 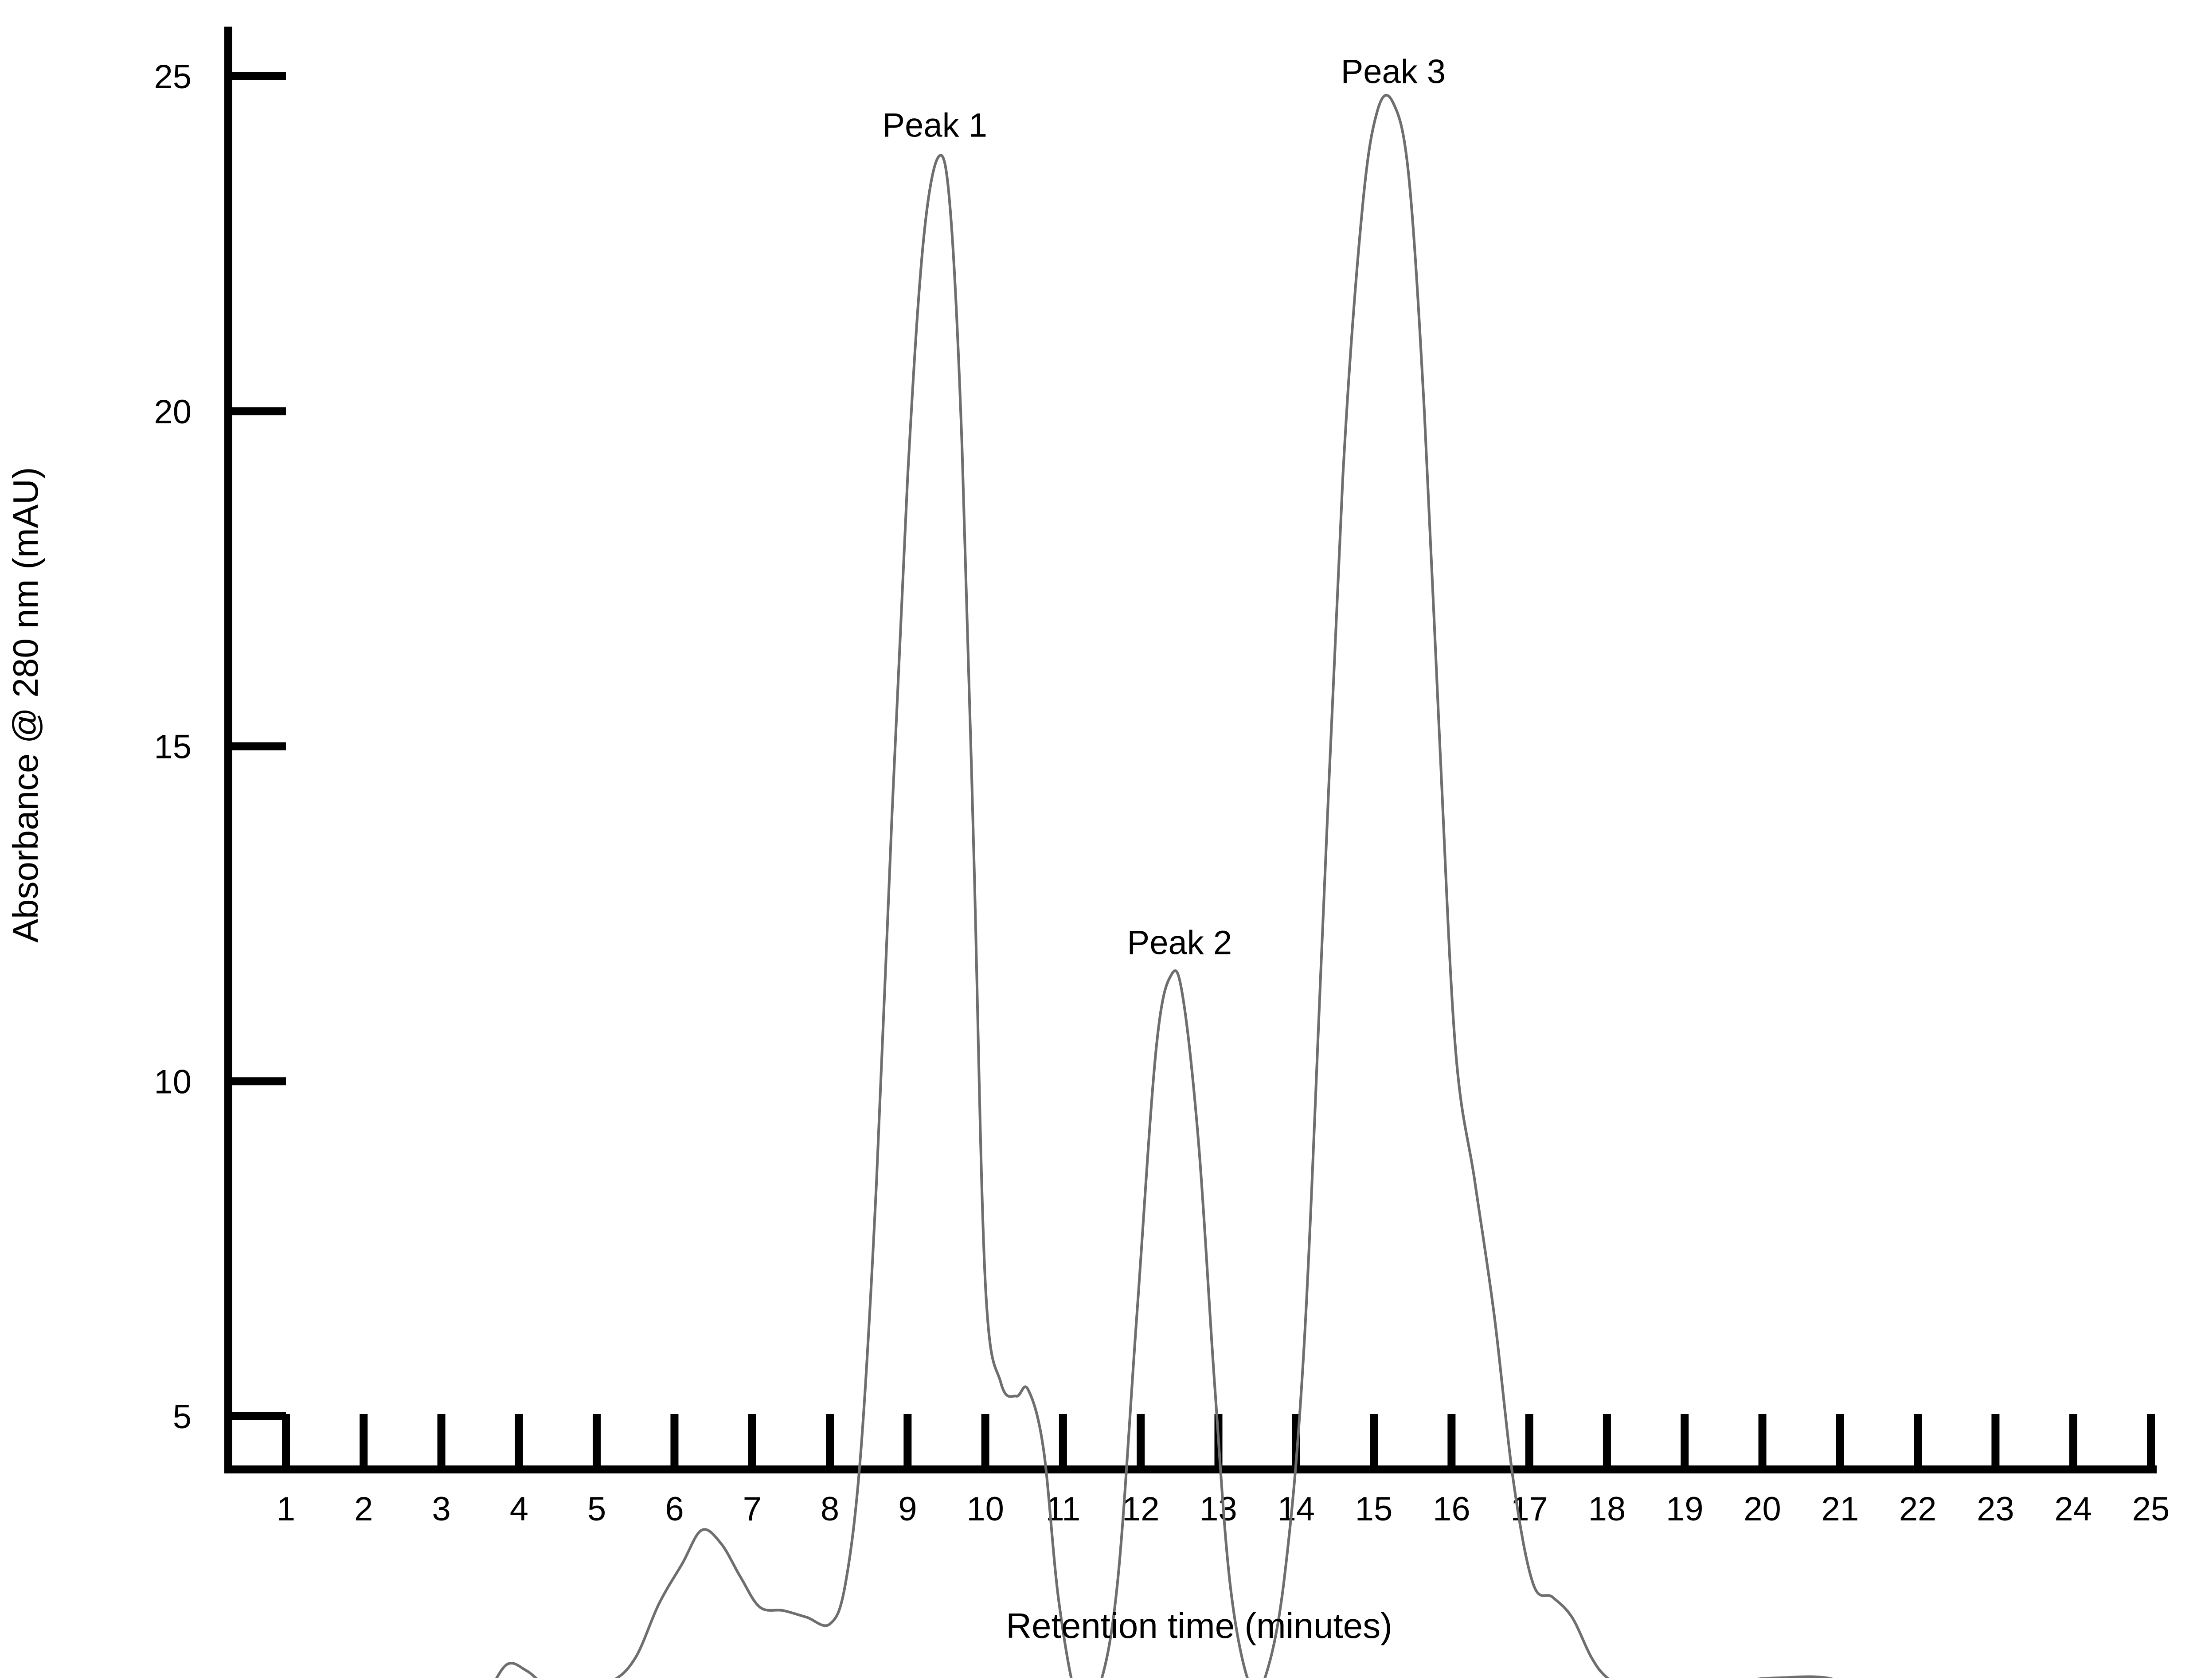 I want to click on x-tick-label-20: 20, so click(x=1762, y=1509).